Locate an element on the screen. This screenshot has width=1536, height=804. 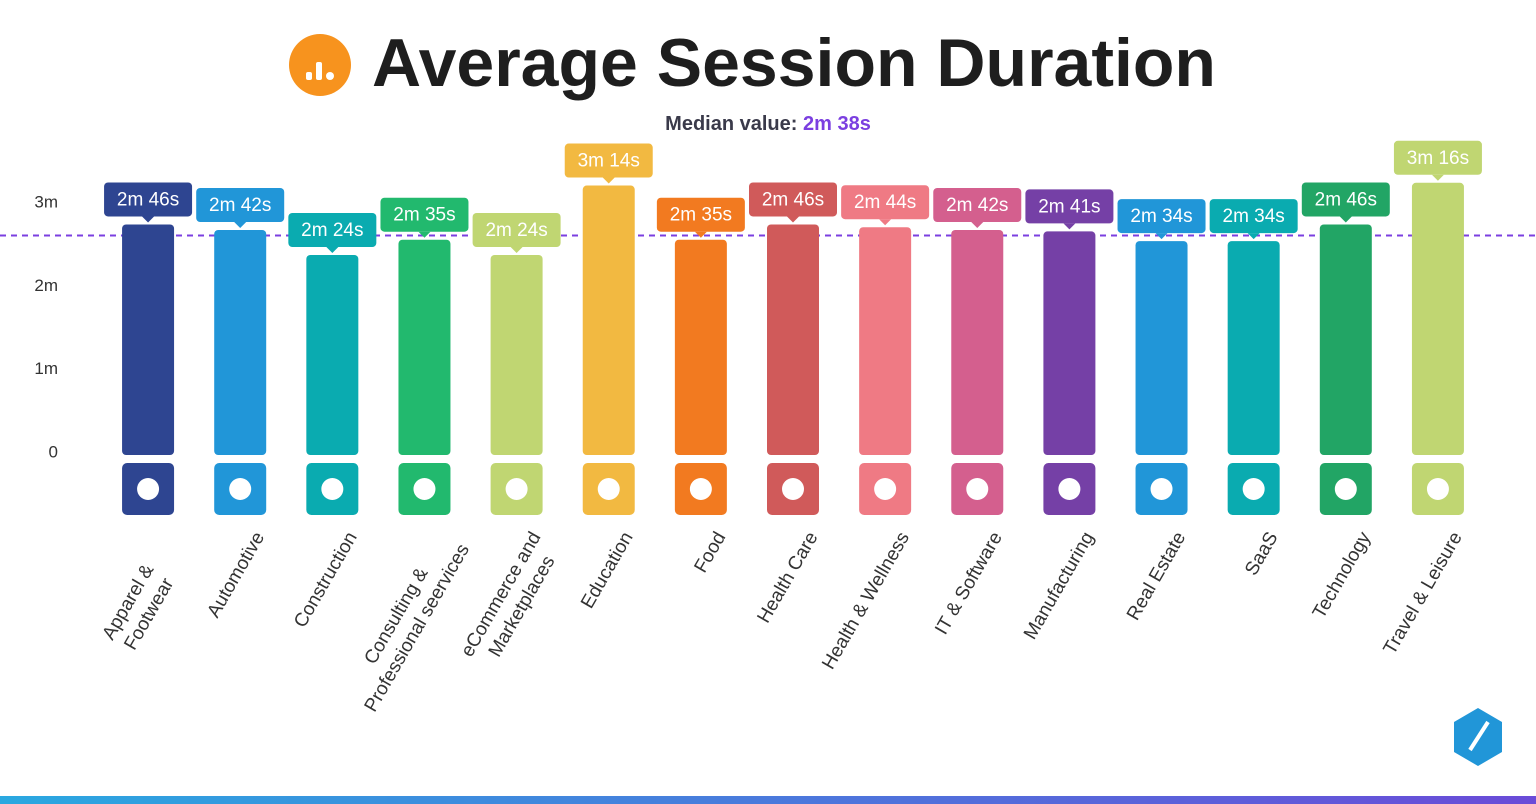
value-label: 3m 16s is located at coordinates (1438, 158).